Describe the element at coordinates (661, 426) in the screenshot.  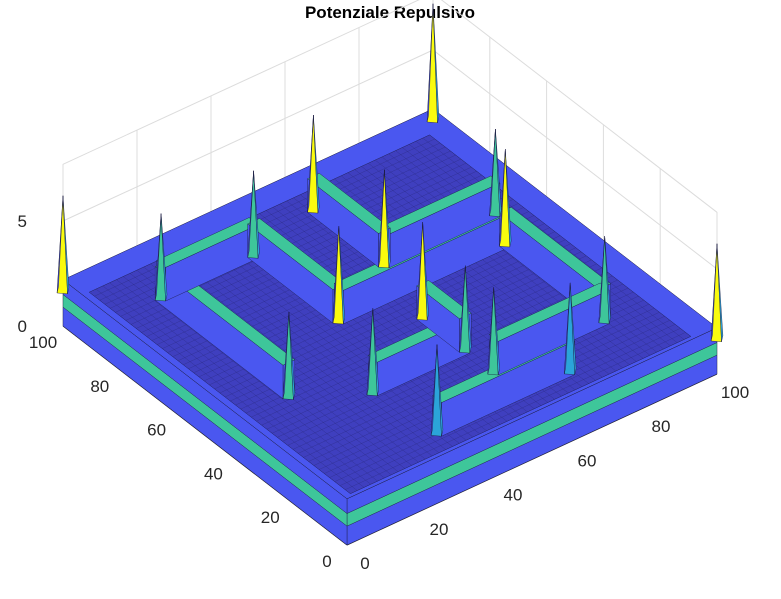
I see `x-tick-label: 80` at that location.